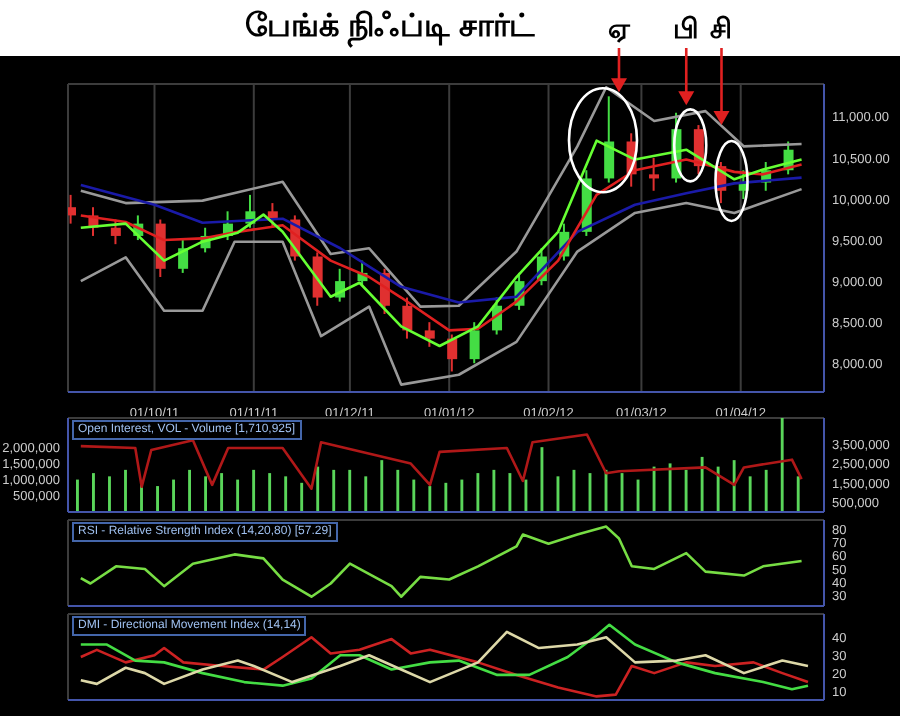 The image size is (900, 716). What do you see at coordinates (619, 28) in the screenshot?
I see `annotation: ஏ` at bounding box center [619, 28].